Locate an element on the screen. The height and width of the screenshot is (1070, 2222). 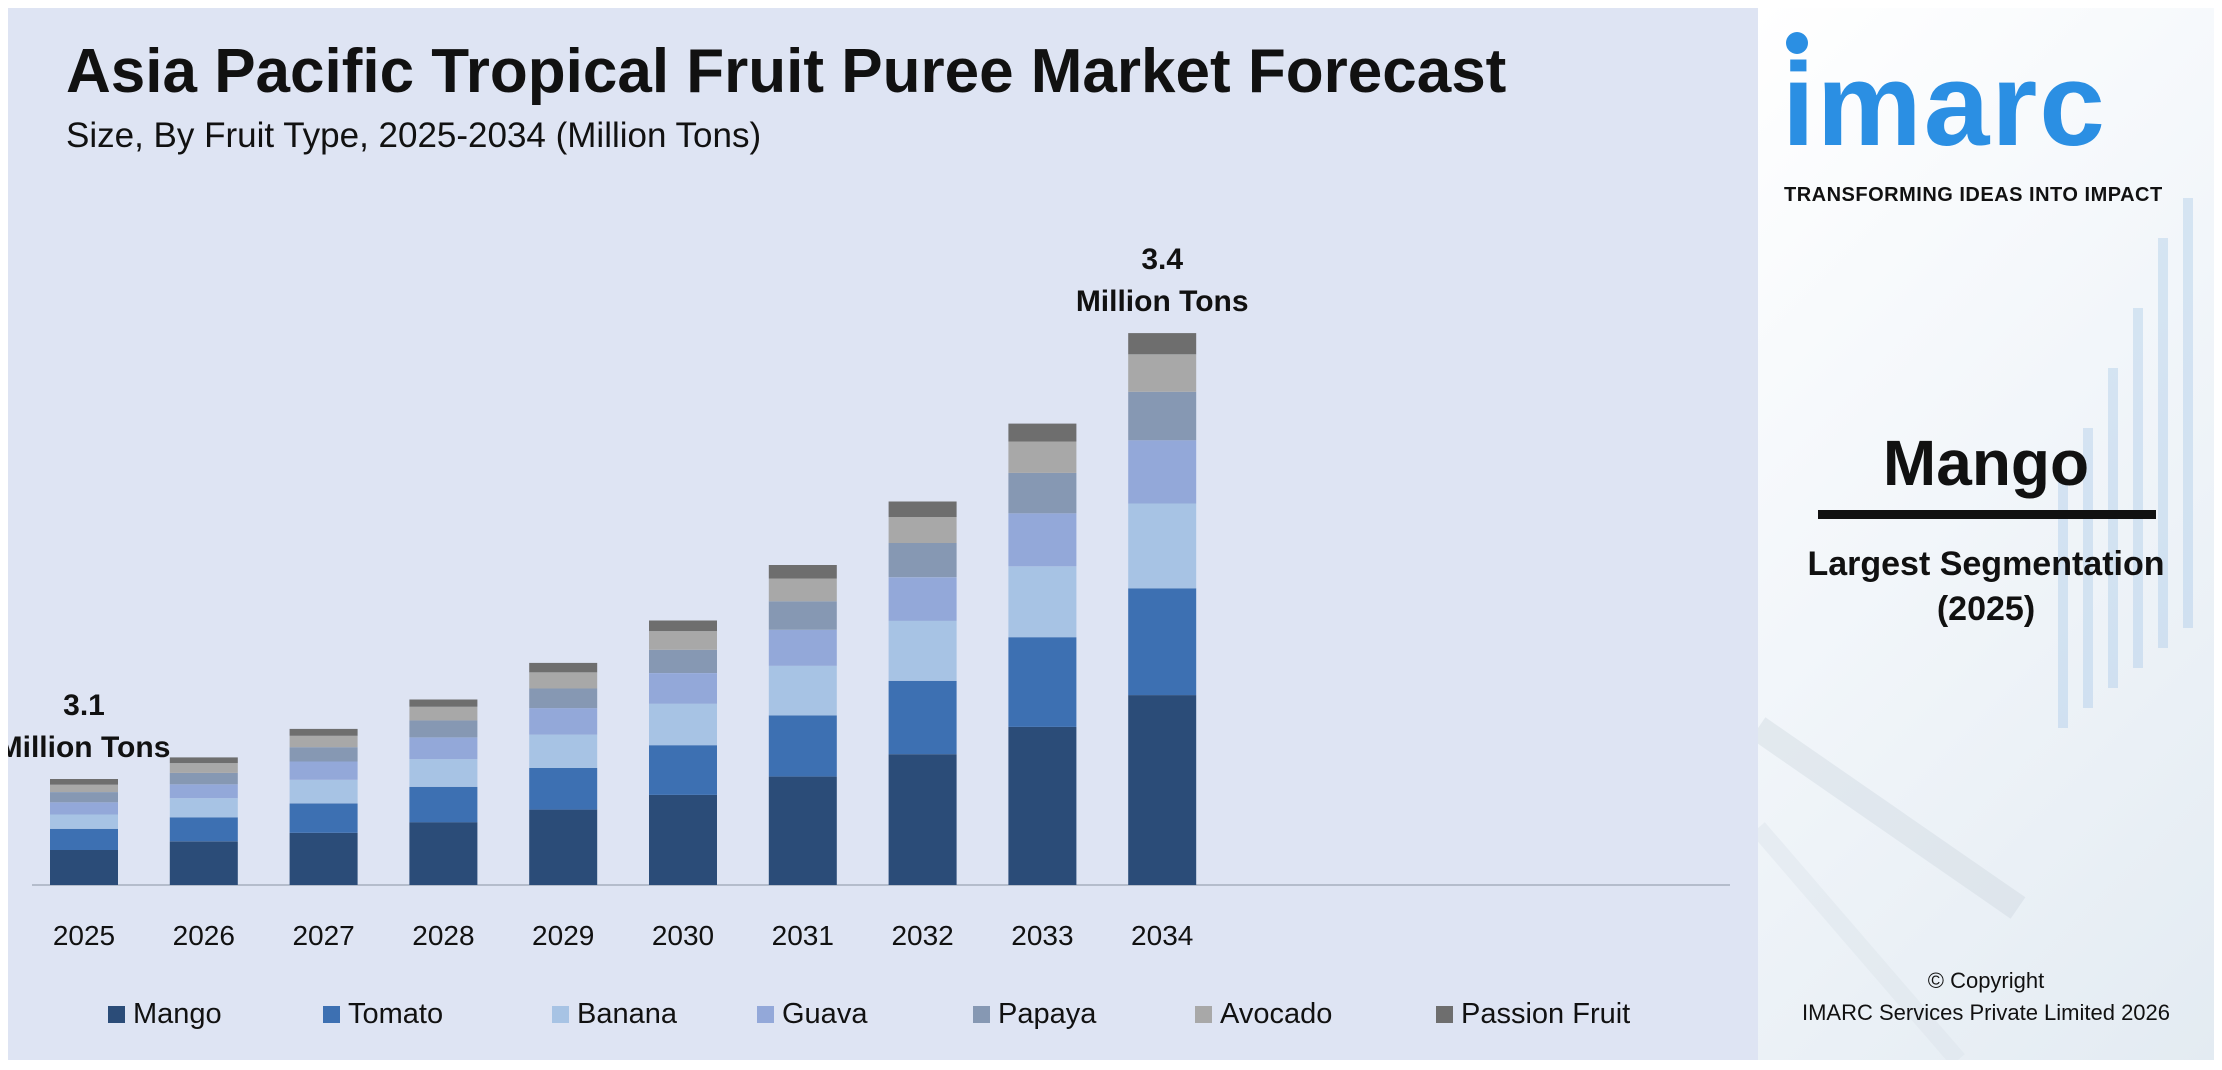
legend-item-tomato: Tomato is located at coordinates (437, 1014).